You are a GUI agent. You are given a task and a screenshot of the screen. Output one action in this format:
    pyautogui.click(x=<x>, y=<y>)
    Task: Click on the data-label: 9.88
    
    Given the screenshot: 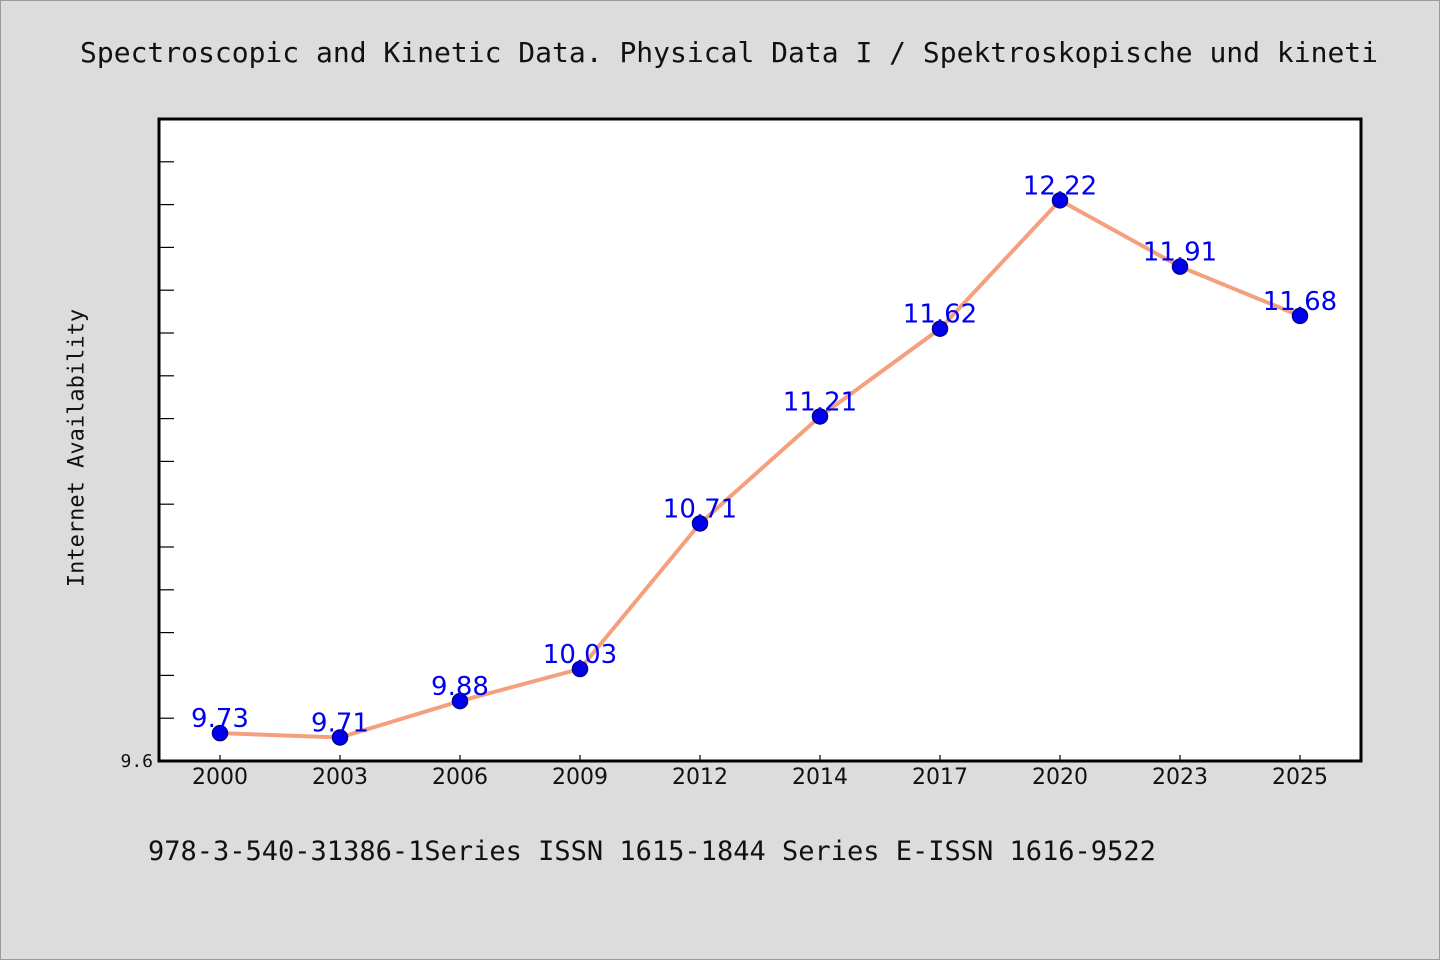 What is the action you would take?
    pyautogui.click(x=460, y=687)
    